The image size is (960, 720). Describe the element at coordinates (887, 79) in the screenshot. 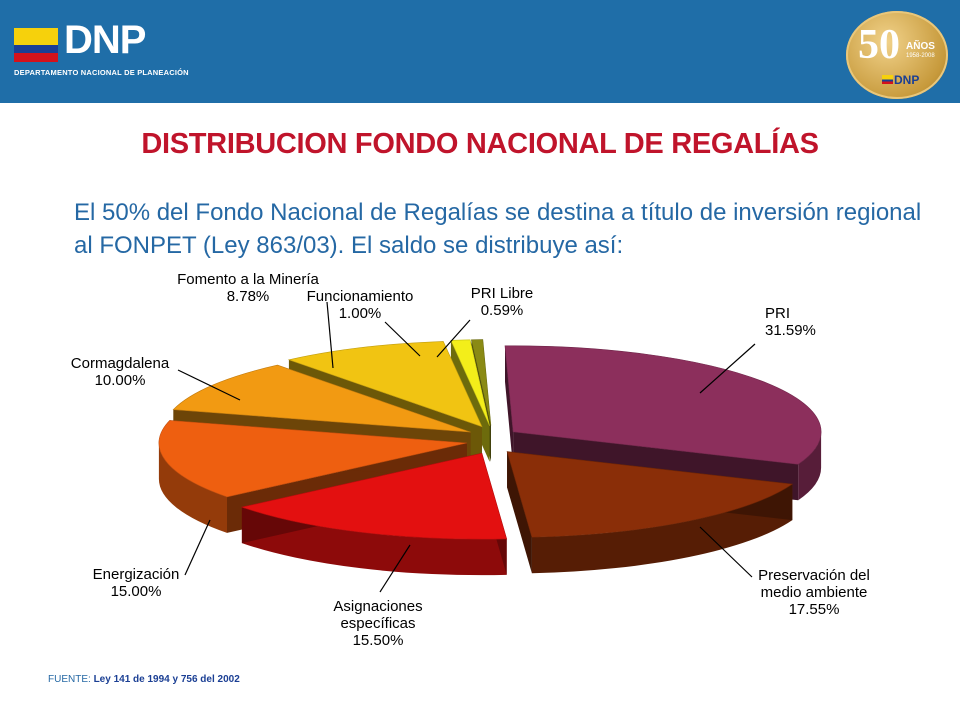

I see `seal-flag-icon` at that location.